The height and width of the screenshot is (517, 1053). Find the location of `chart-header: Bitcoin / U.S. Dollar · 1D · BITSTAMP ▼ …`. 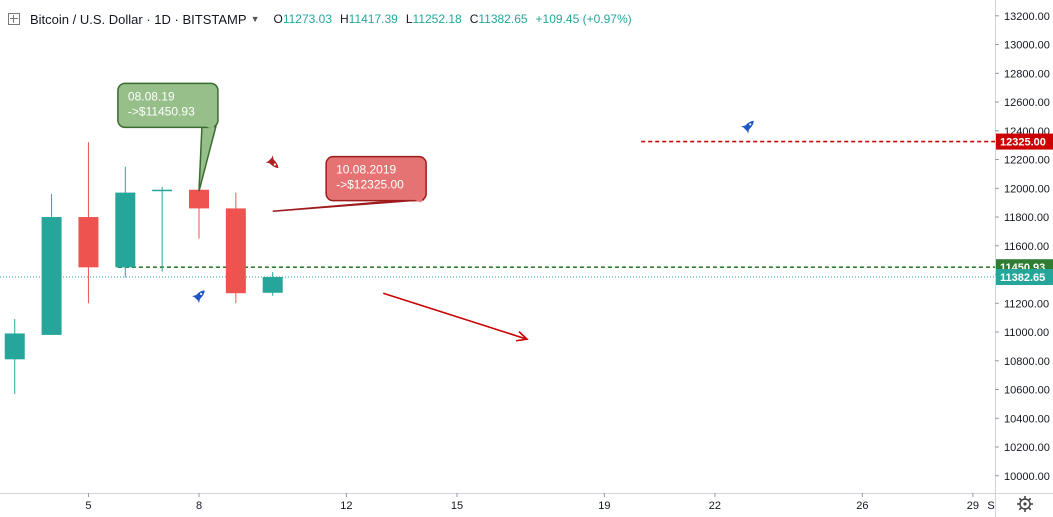

chart-header: Bitcoin / U.S. Dollar · 1D · BITSTAMP ▼ … is located at coordinates (320, 19).